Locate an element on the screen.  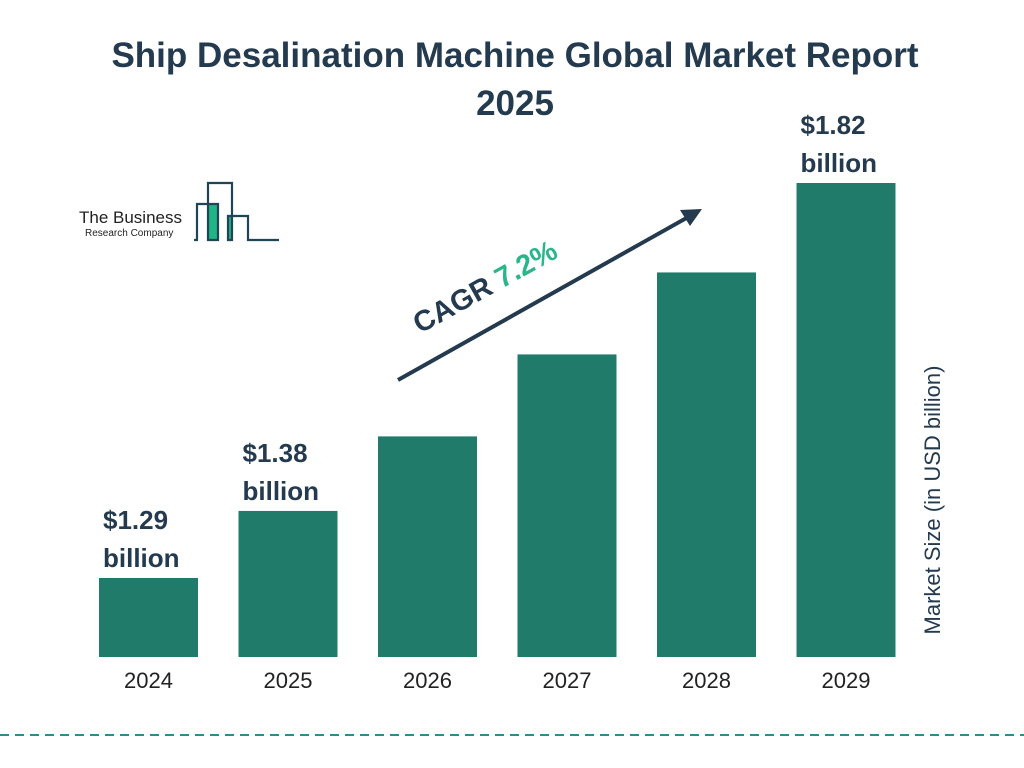
logo-skyline is located at coordinates (236, 211).